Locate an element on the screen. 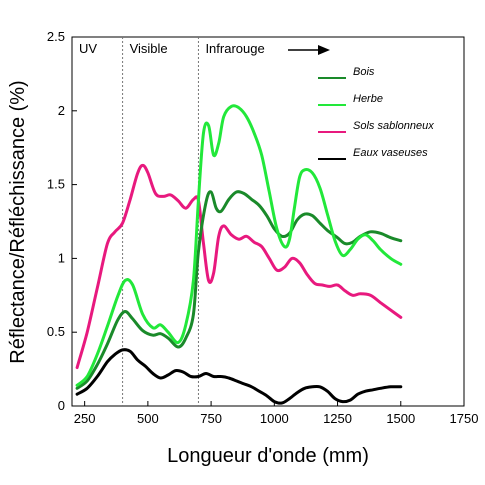  y-axis-title: Réflectance/Réfléchissance (%) is located at coordinates (18, 221).